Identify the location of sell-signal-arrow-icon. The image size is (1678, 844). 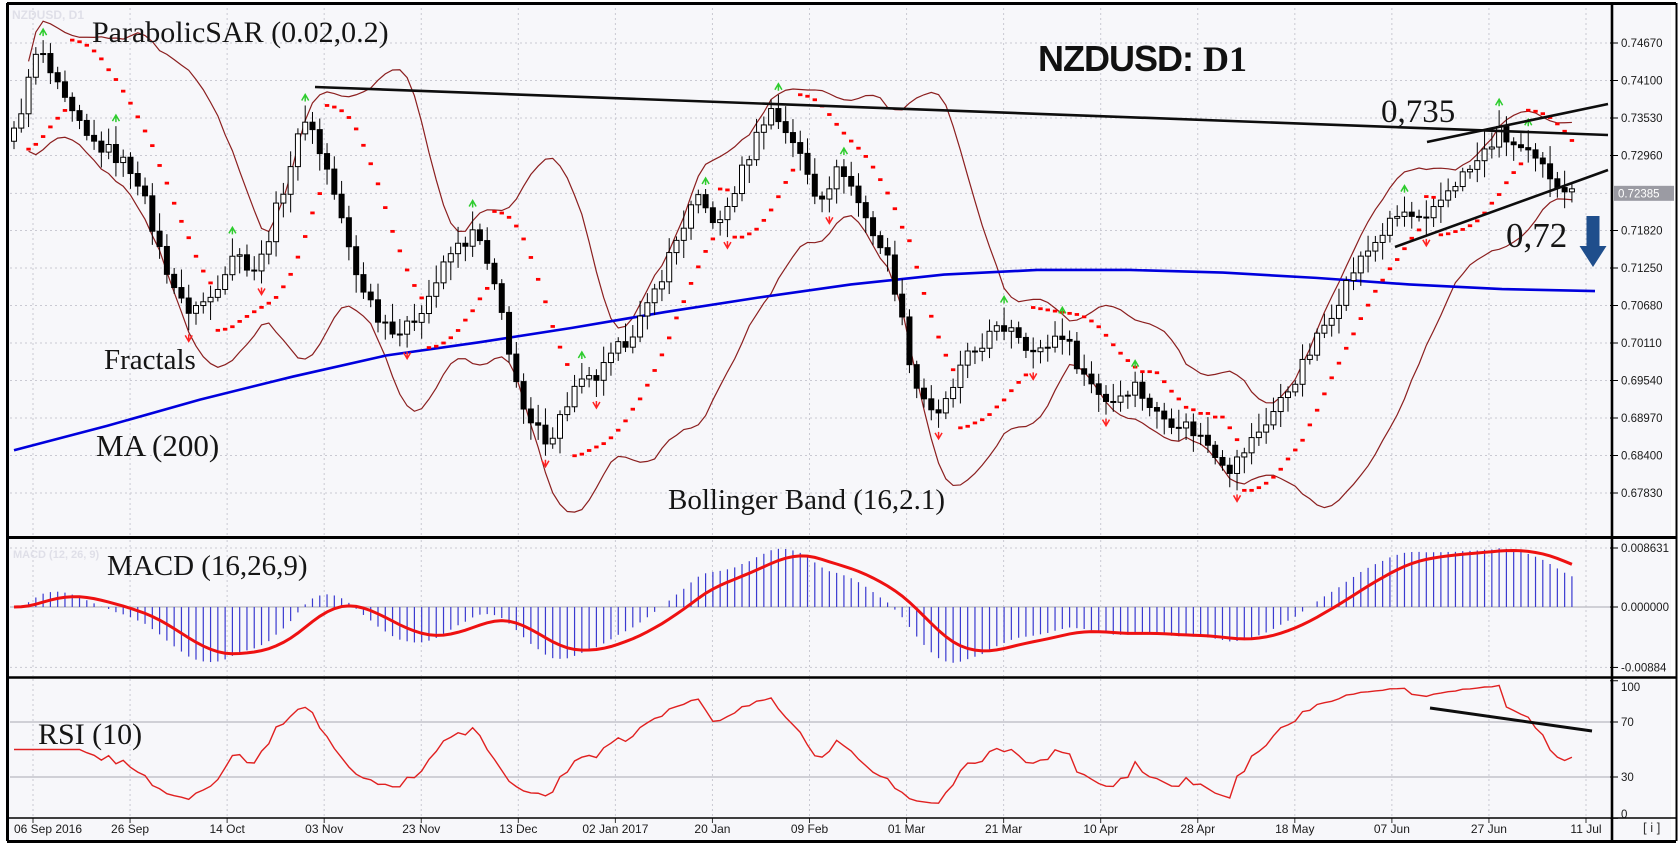
(1593, 241).